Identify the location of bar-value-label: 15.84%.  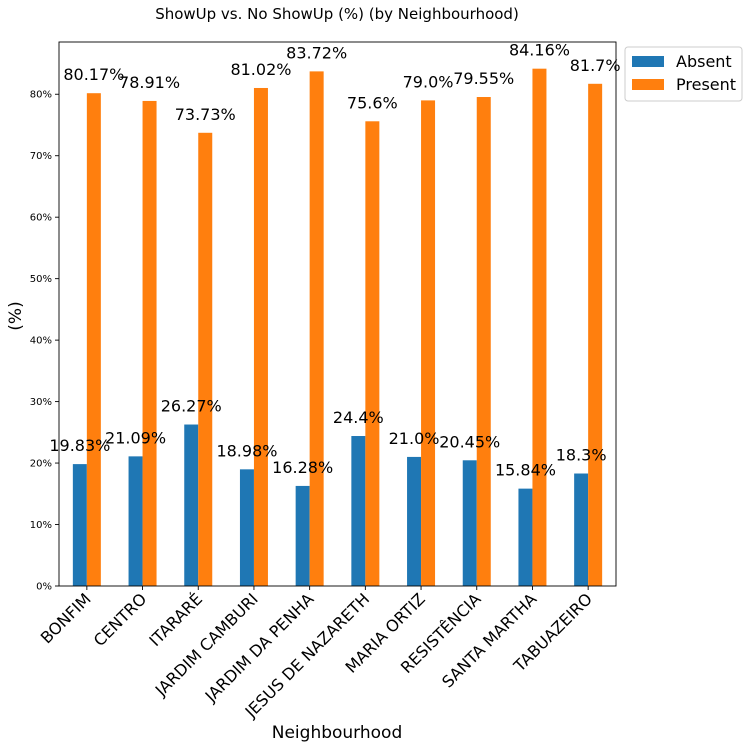
(525, 470).